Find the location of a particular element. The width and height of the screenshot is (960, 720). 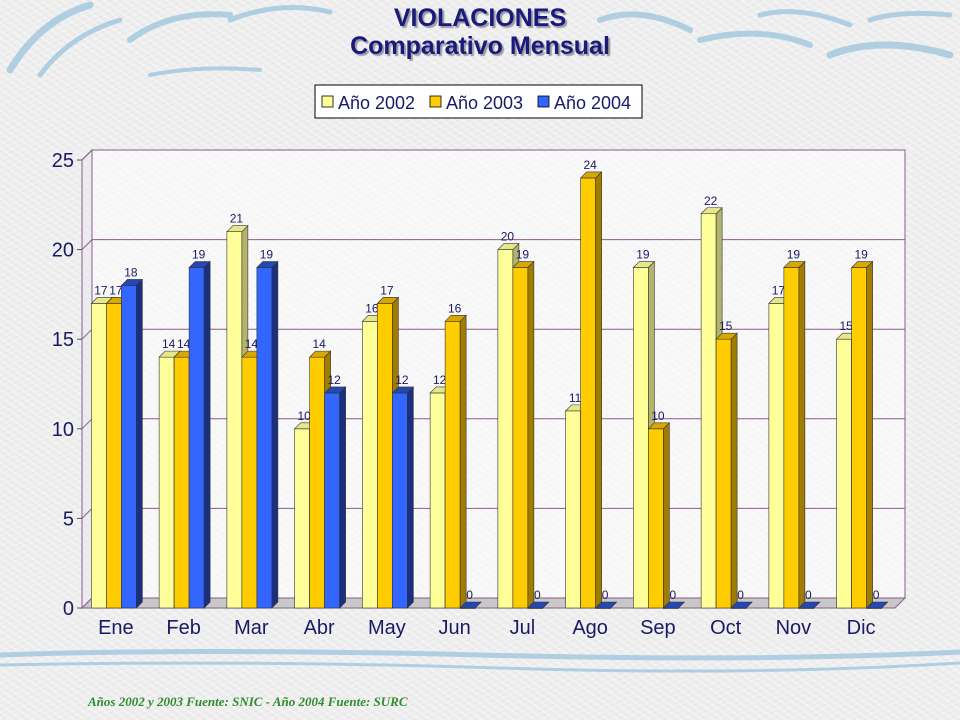

x-tick-label: Sep is located at coordinates (658, 628).